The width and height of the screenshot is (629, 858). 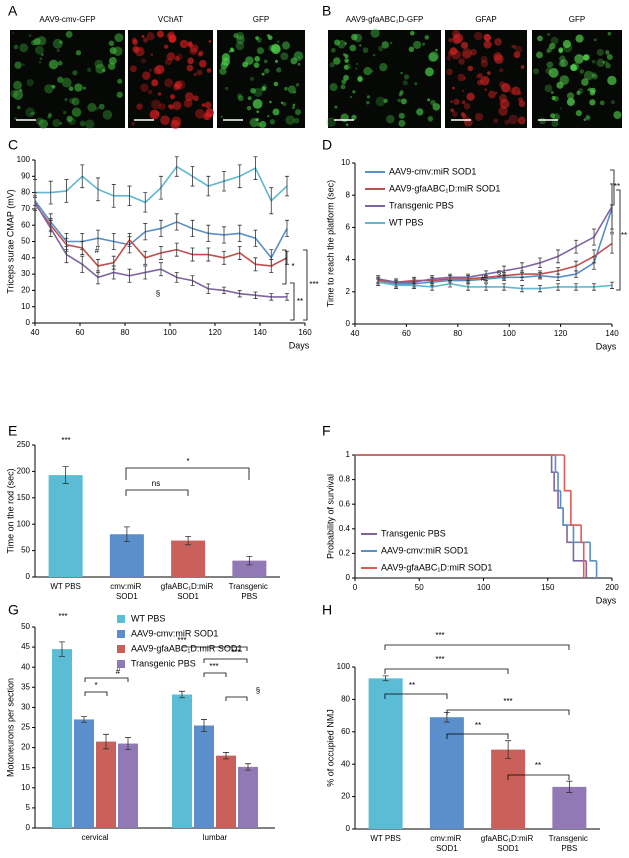 What do you see at coordinates (508, 789) in the screenshot?
I see `bar` at bounding box center [508, 789].